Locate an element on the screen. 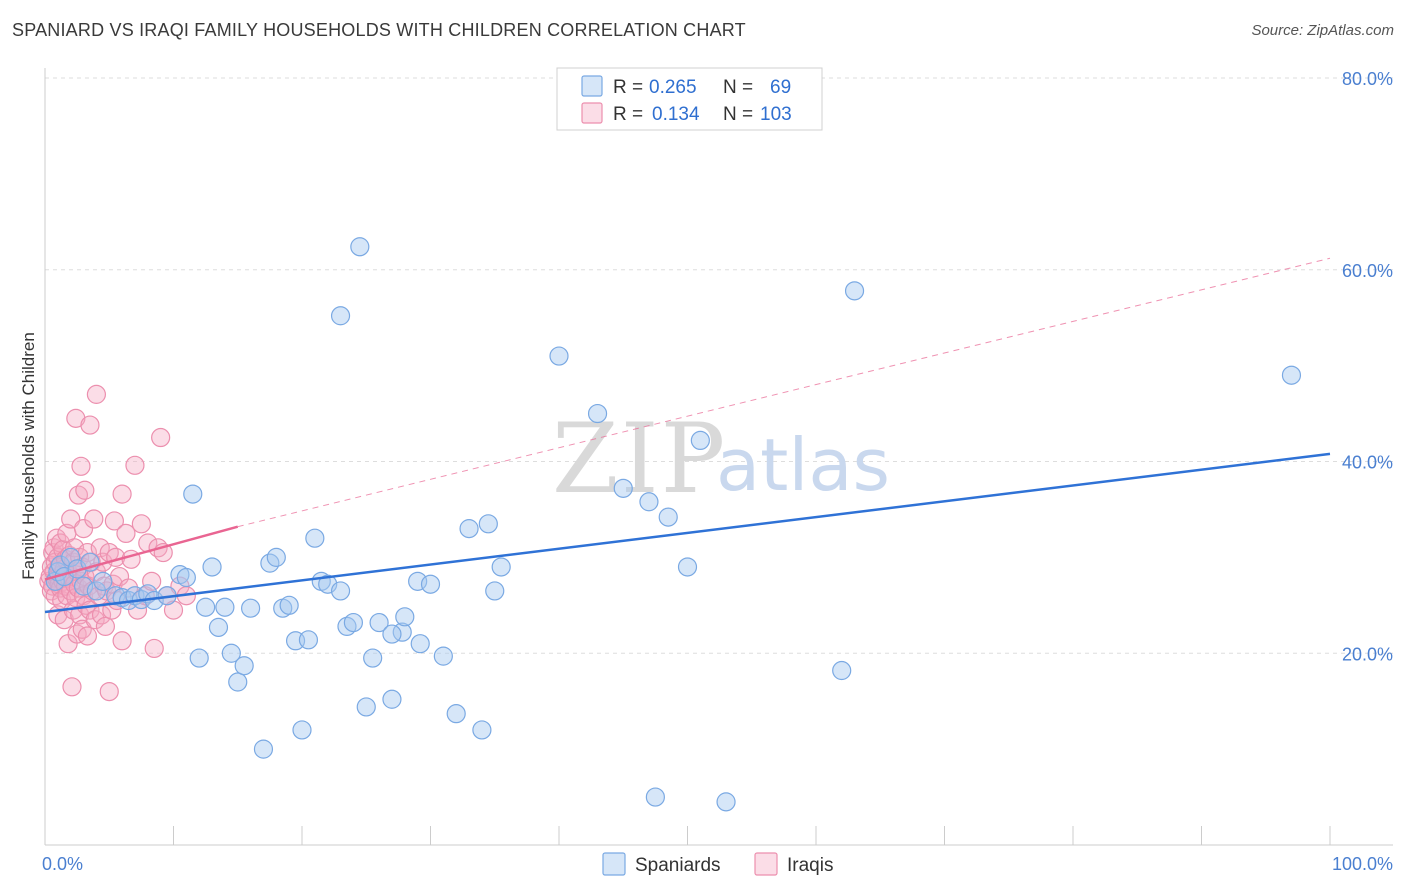 This screenshot has width=1406, height=892. legend-r-value-spaniards: 0.265 is located at coordinates (673, 87).